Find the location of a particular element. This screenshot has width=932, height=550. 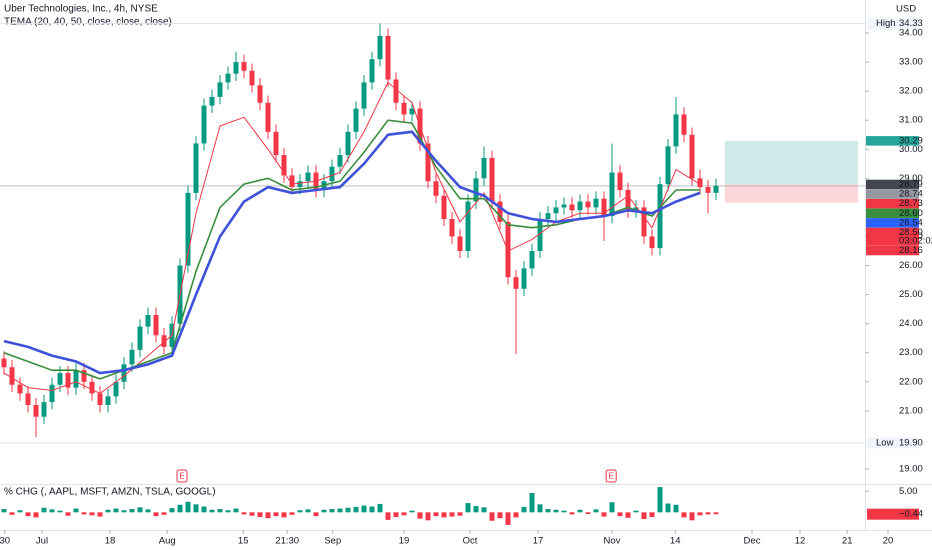

price-tick-label: 26.00 is located at coordinates (911, 265).